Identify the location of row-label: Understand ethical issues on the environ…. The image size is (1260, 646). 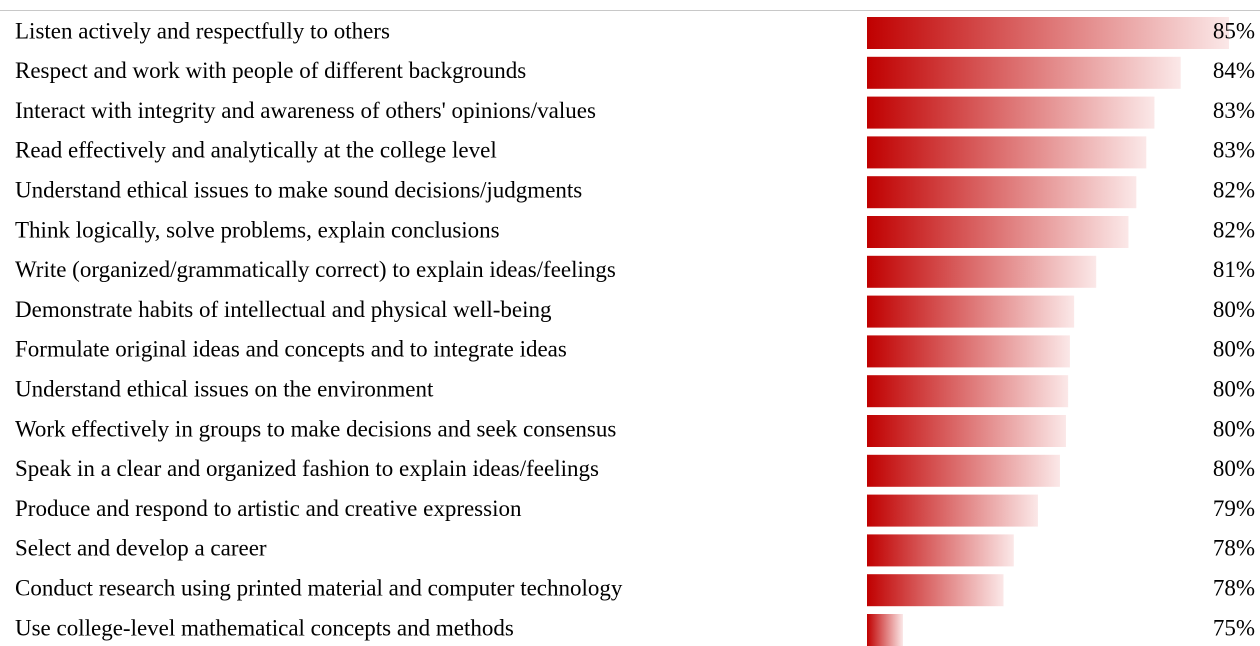
(224, 388).